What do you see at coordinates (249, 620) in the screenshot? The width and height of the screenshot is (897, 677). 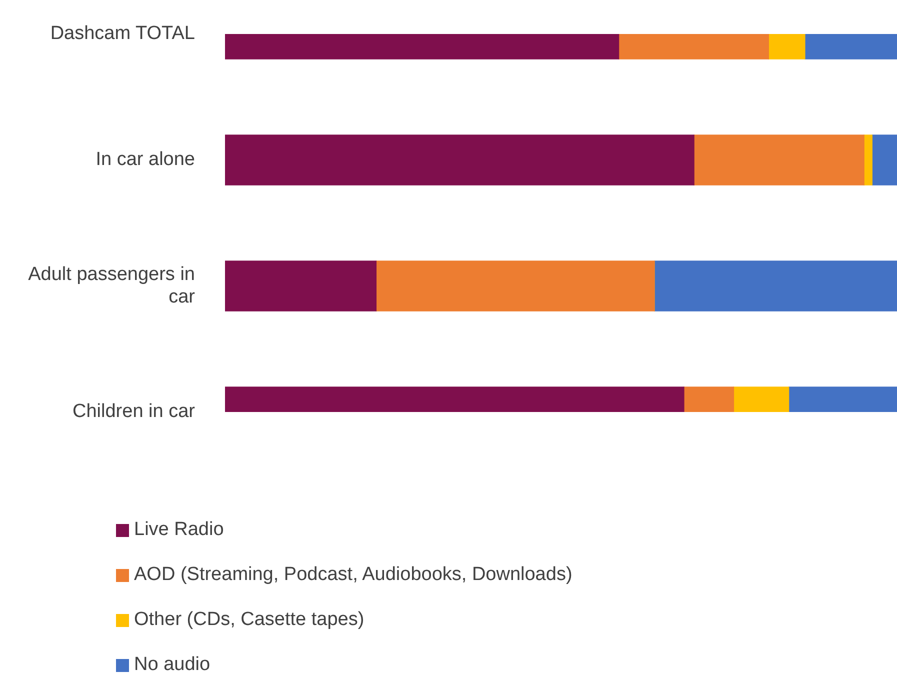 I see `legend-label: Other (CDs, Casette tapes)` at bounding box center [249, 620].